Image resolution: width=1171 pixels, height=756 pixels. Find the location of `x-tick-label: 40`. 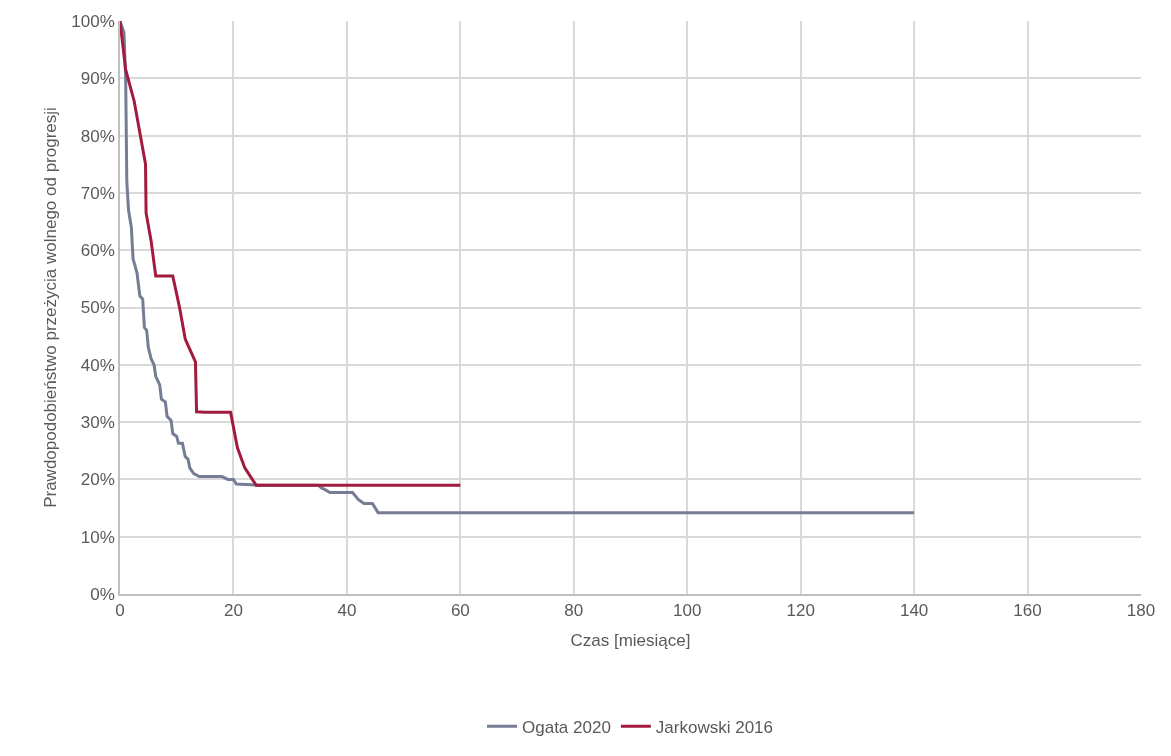

x-tick-label: 40 is located at coordinates (347, 611).